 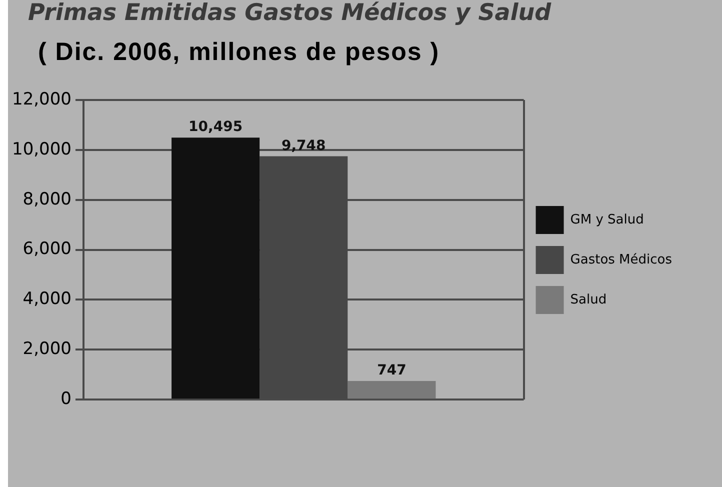 I want to click on legend-label: Gastos Médicos, so click(x=621, y=260).